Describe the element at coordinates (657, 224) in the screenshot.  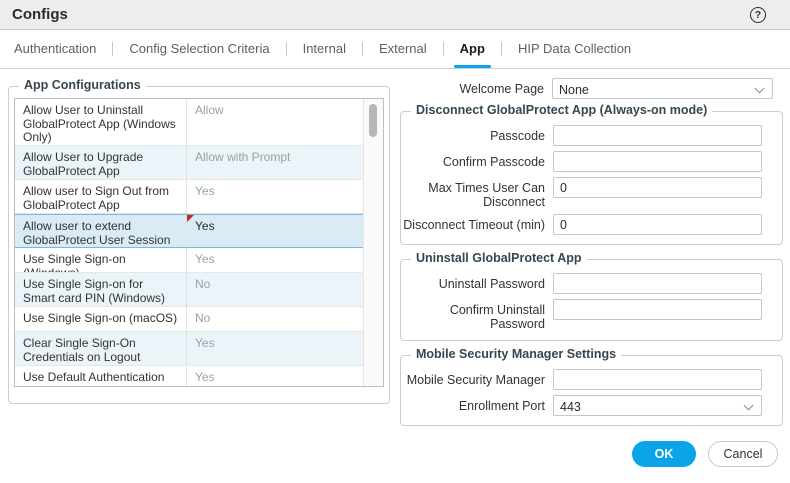
I see `disconnect-timeout-input` at that location.